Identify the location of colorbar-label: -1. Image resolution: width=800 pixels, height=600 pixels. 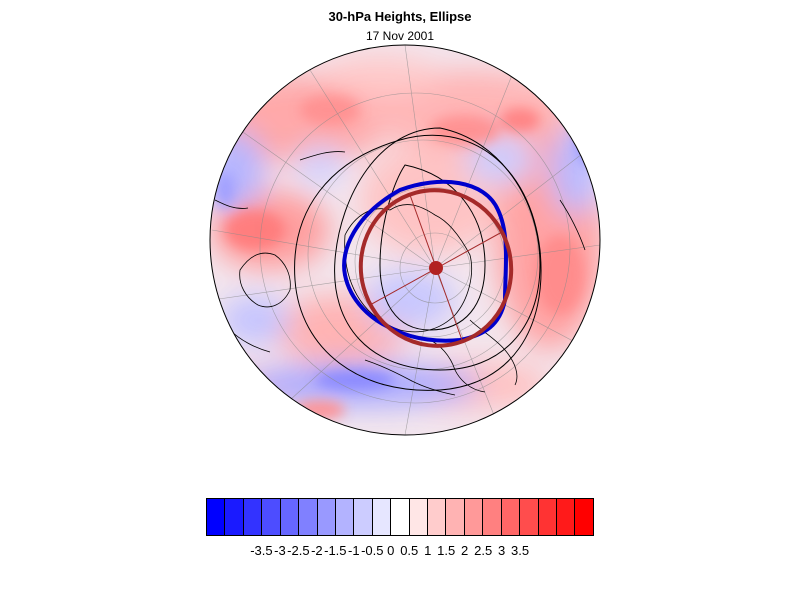
(354, 550).